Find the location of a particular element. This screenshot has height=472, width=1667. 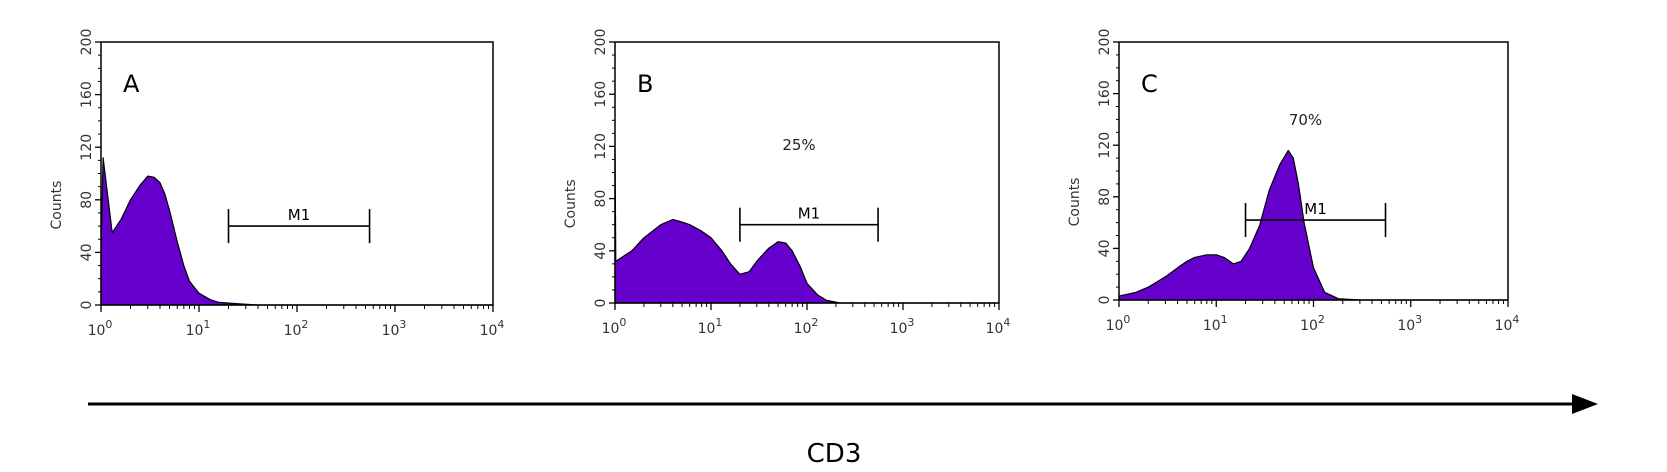

plot-frame is located at coordinates (1313, 171).